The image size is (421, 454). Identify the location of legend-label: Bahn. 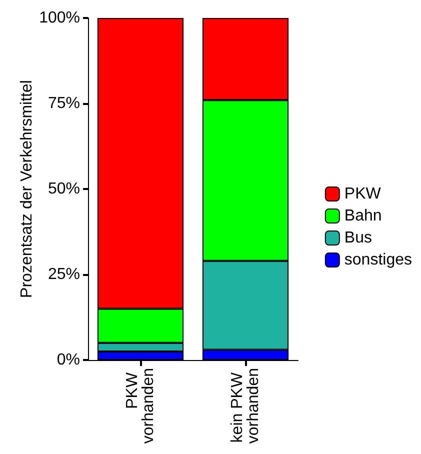
(363, 216).